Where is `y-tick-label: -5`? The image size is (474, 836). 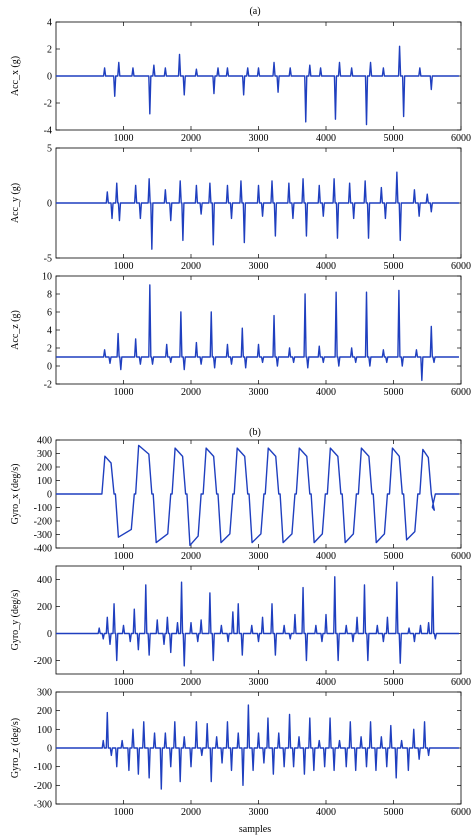
y-tick-label: -5 is located at coordinates (48, 259).